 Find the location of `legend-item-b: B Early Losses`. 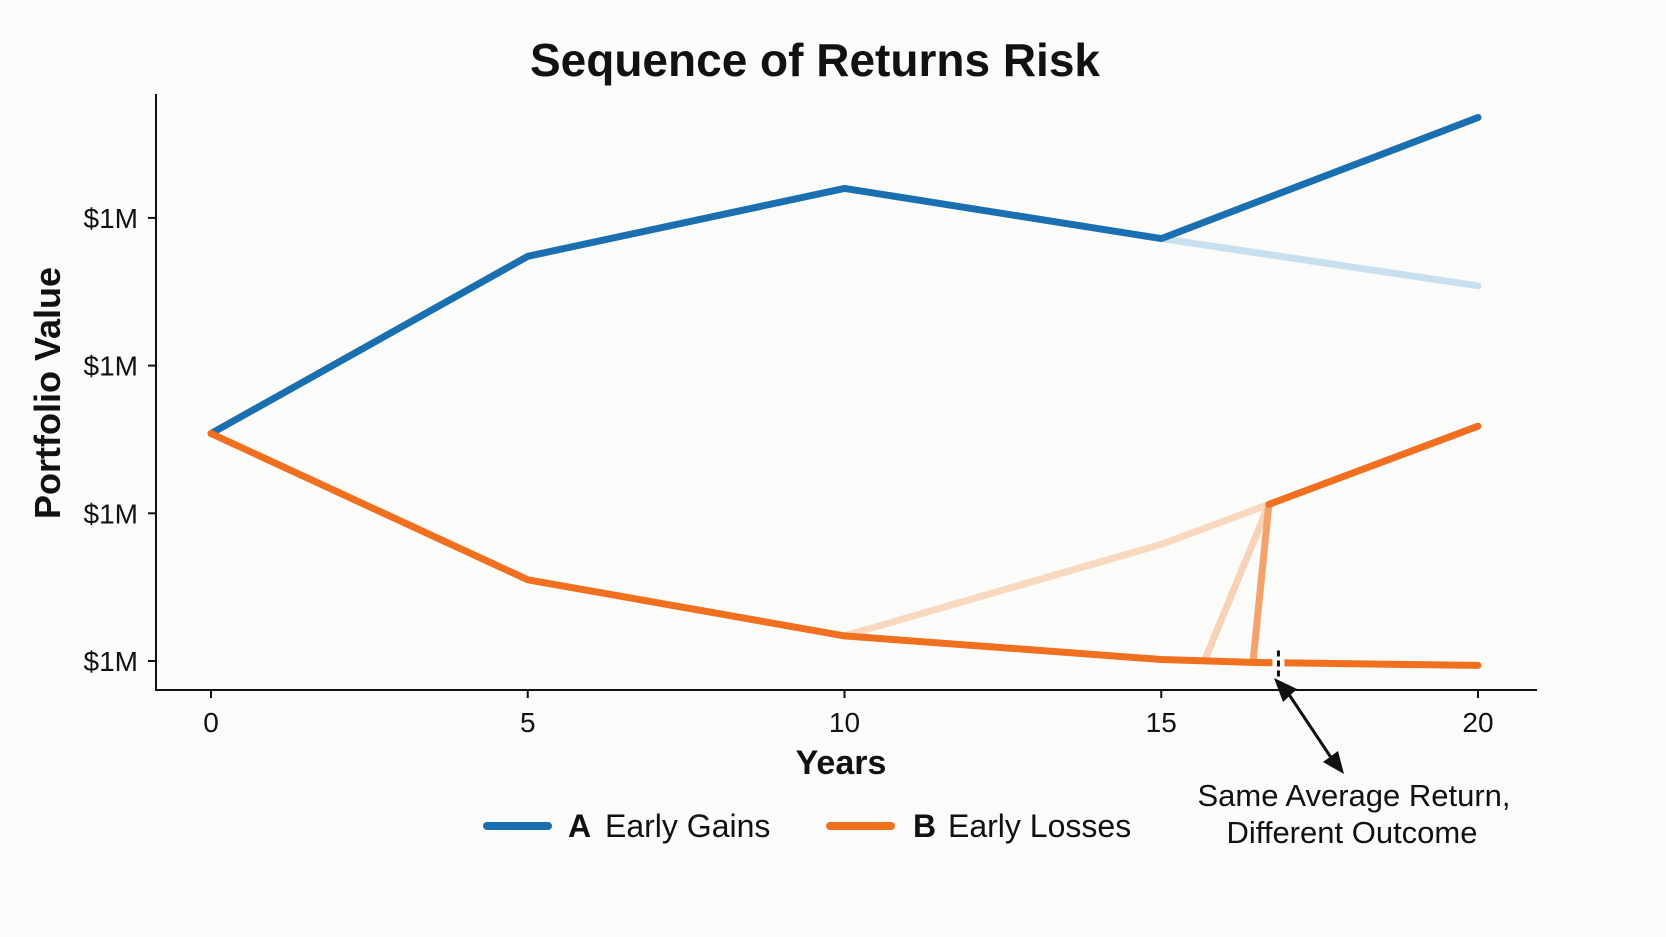

legend-item-b: B Early Losses is located at coordinates (978, 826).